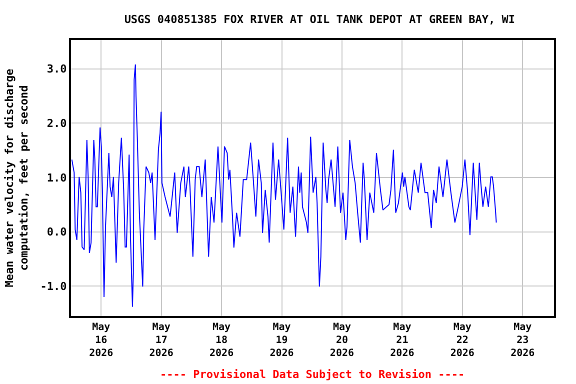 The image size is (576, 384). What do you see at coordinates (56, 232) in the screenshot?
I see `y-tick-label: 0.0` at bounding box center [56, 232].